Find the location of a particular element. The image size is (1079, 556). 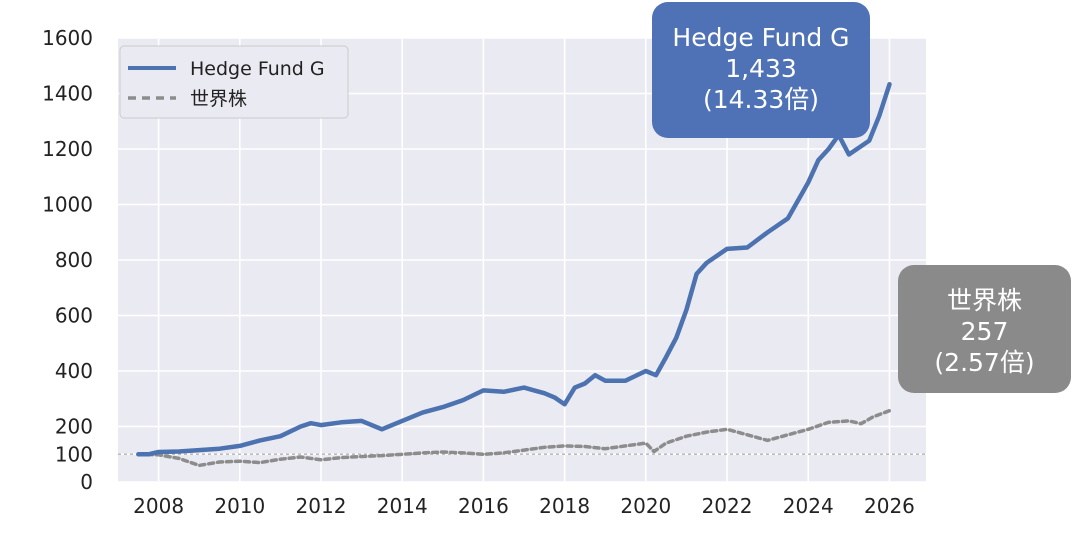

y-tick-label-9: 1600 is located at coordinates (67, 38).